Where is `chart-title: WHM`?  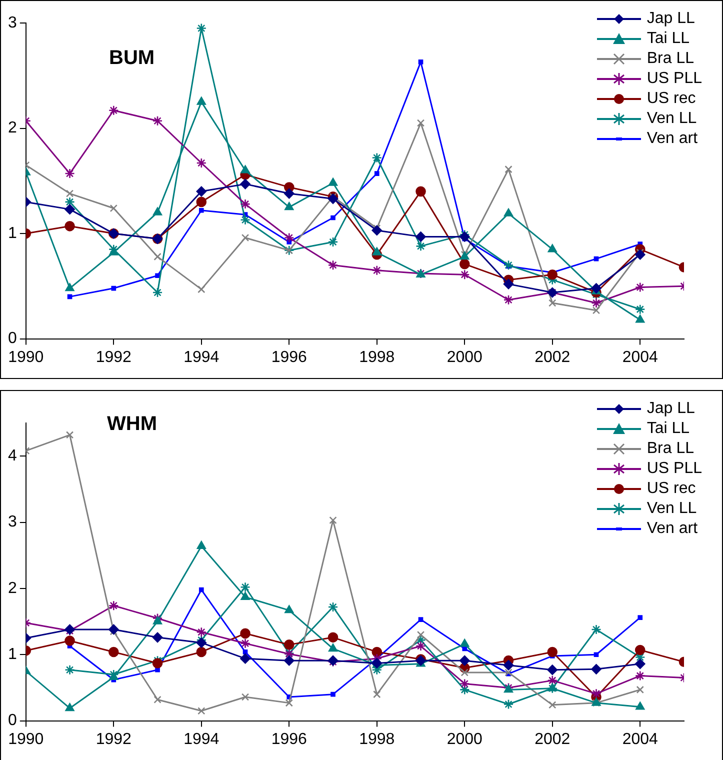 chart-title: WHM is located at coordinates (132, 424).